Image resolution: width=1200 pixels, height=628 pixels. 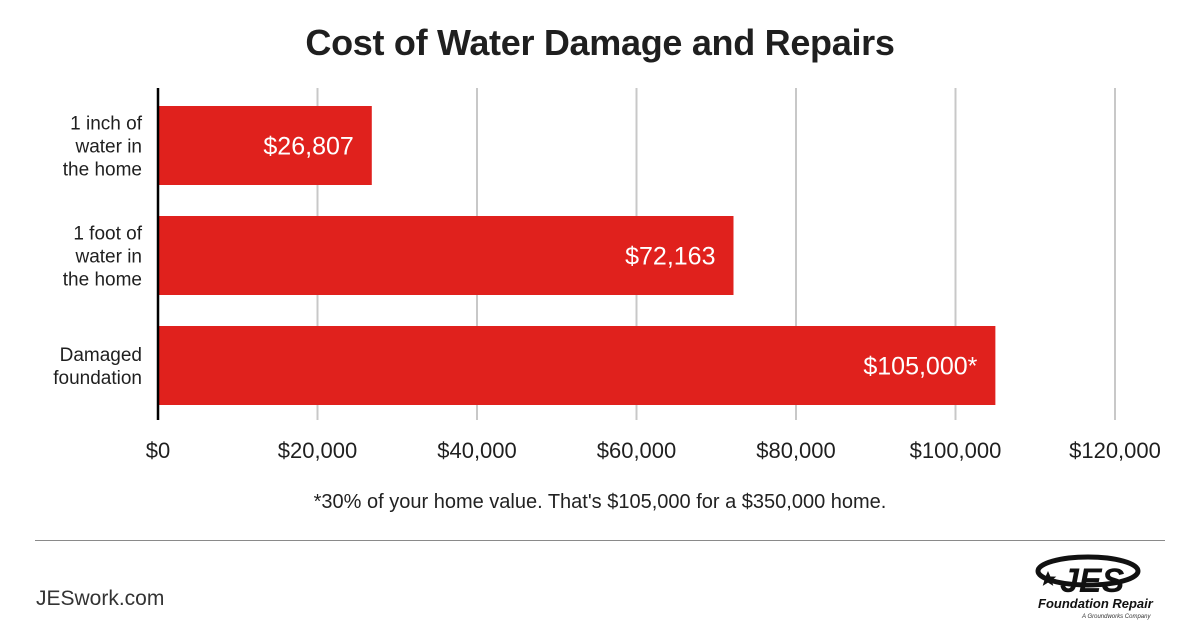 What do you see at coordinates (1048, 578) in the screenshot?
I see `star-icon` at bounding box center [1048, 578].